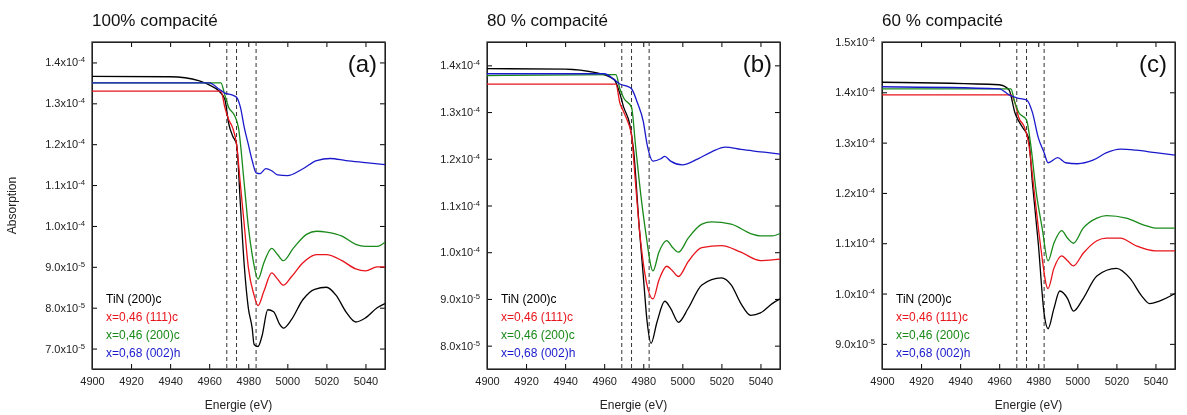  Describe the element at coordinates (155, 20) in the screenshot. I see `chart-title: 100% compacité` at that location.